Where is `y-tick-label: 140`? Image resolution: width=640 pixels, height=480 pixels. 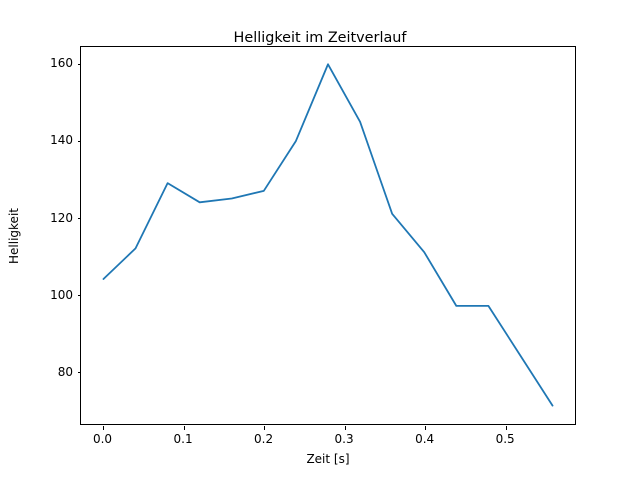
y-tick-label: 140 is located at coordinates (61, 140).